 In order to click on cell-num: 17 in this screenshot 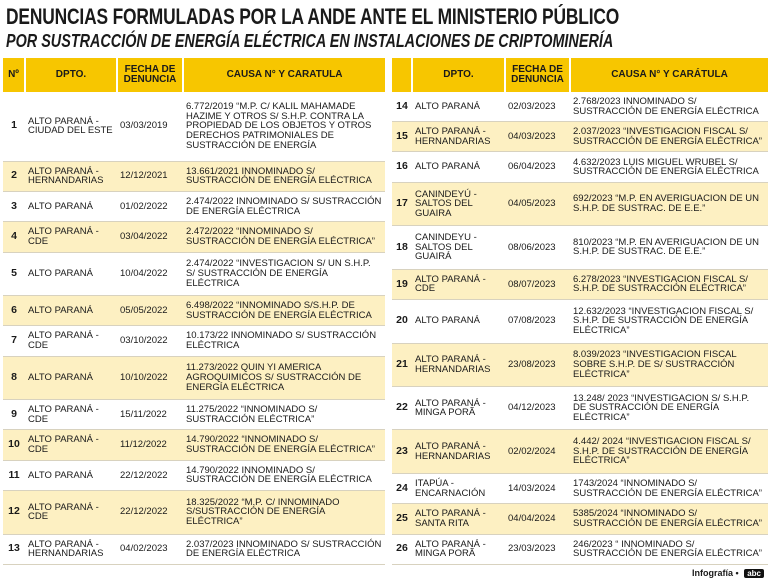, I will do `click(402, 204)`.